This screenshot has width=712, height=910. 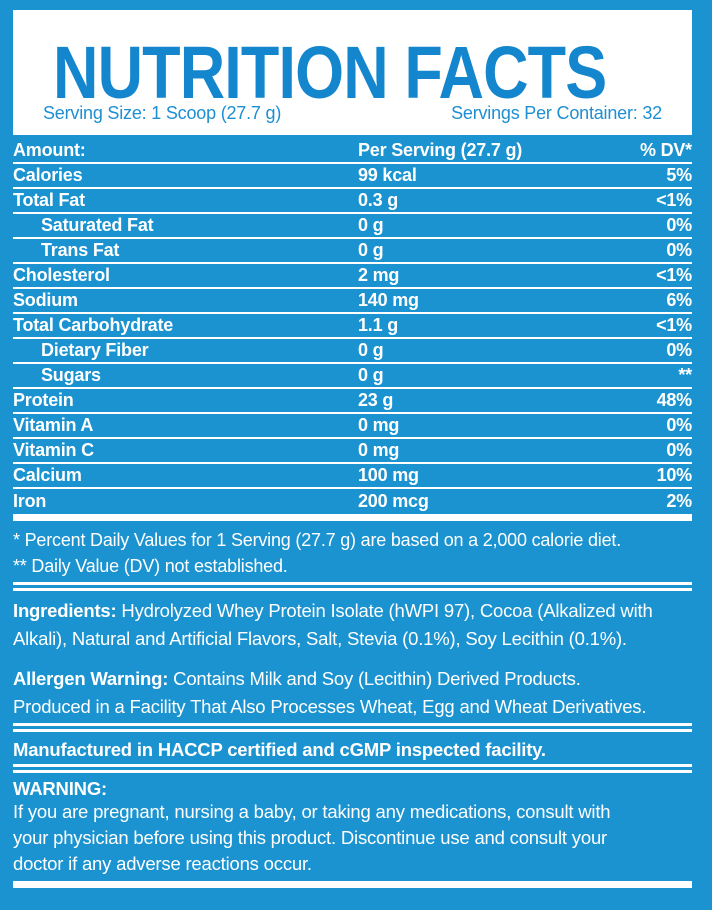 What do you see at coordinates (352, 201) in the screenshot?
I see `table-row: Total Fat 0.3 g <1%` at bounding box center [352, 201].